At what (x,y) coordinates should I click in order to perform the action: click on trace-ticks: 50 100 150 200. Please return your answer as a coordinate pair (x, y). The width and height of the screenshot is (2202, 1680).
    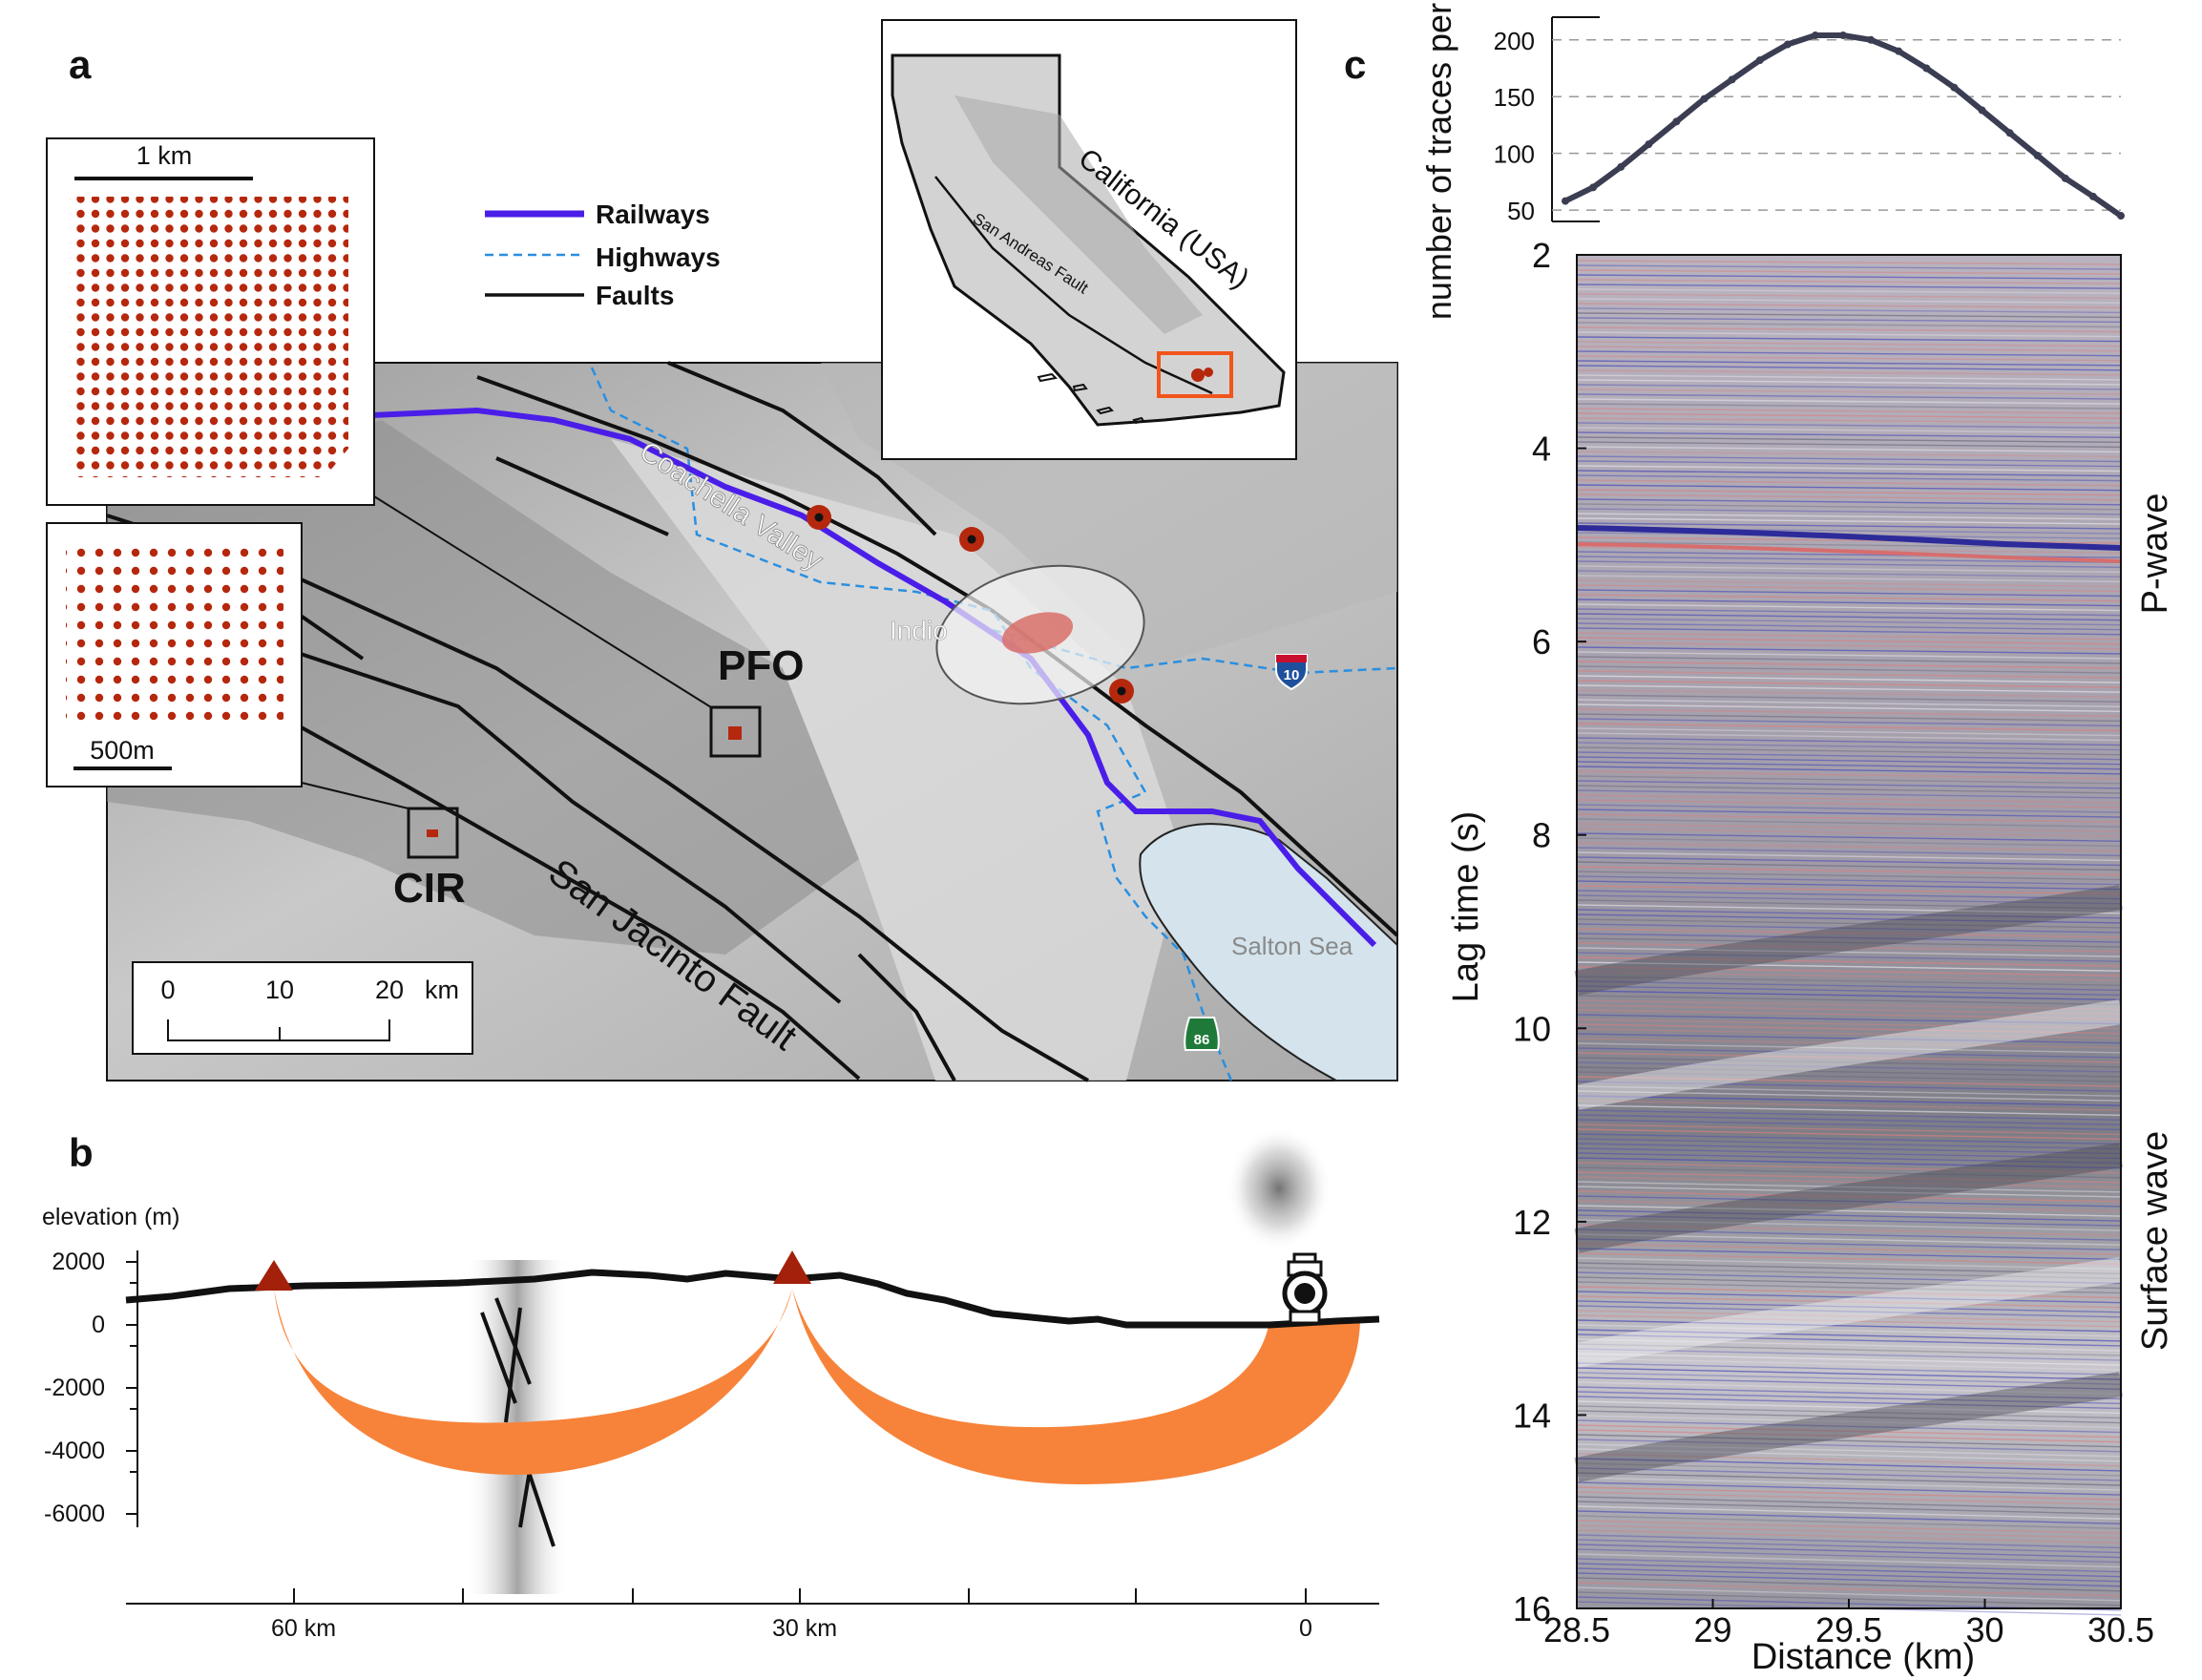
    Looking at the image, I should click on (1809, 126).